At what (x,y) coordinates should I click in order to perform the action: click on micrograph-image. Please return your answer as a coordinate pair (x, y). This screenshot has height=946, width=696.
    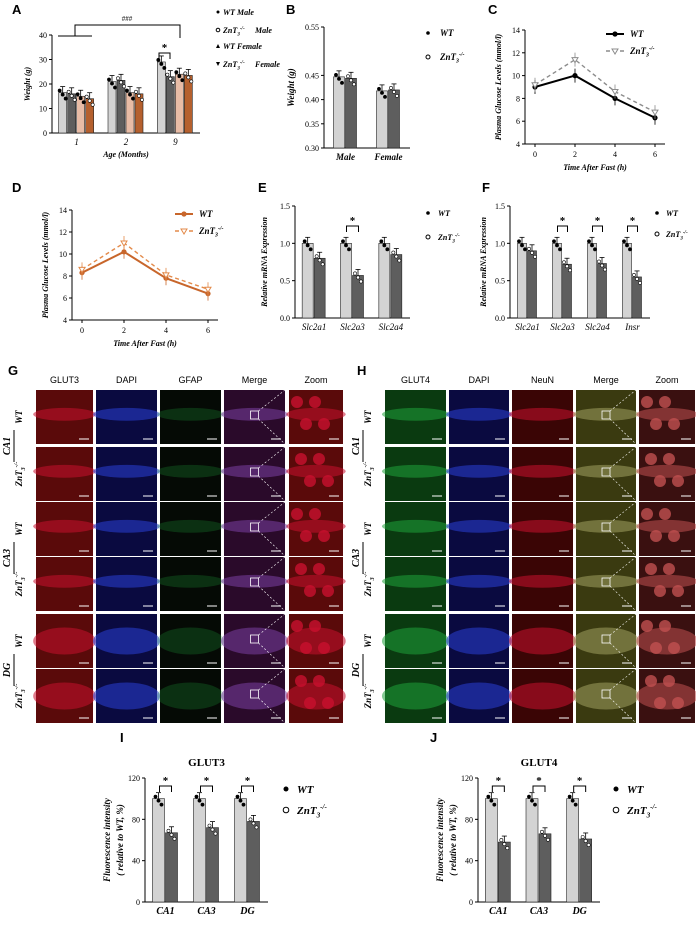
    Looking at the image, I should click on (190, 417).